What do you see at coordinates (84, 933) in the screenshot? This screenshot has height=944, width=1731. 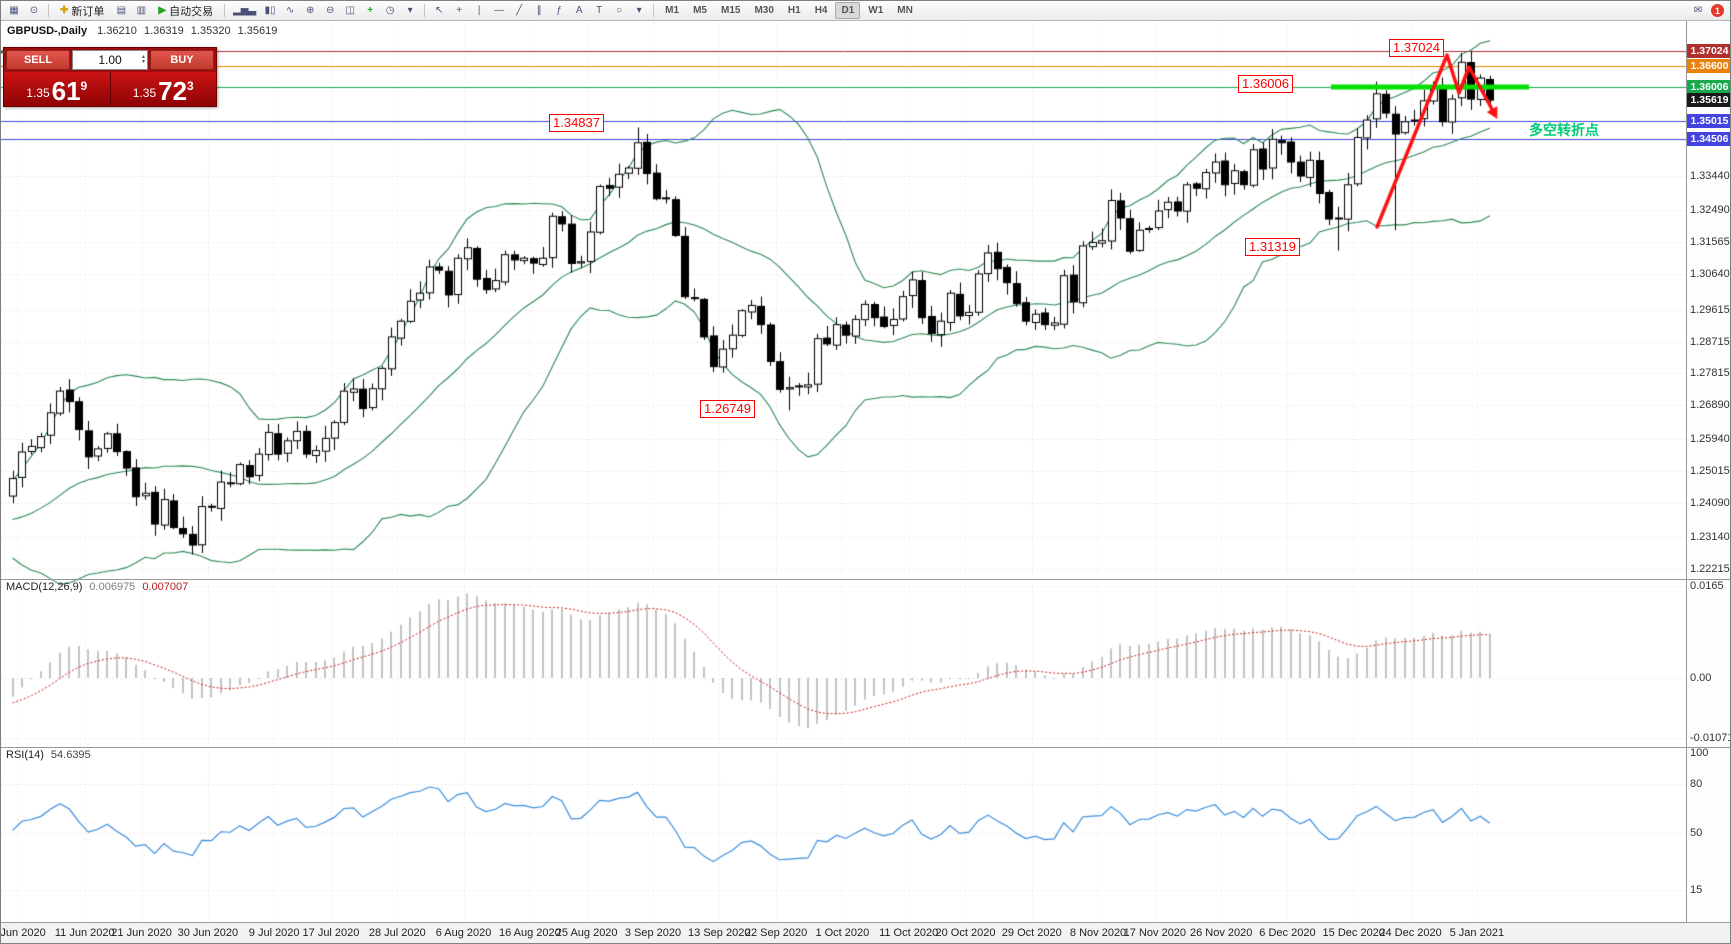 I see `time-axis-label: 11 Jun 2020` at bounding box center [84, 933].